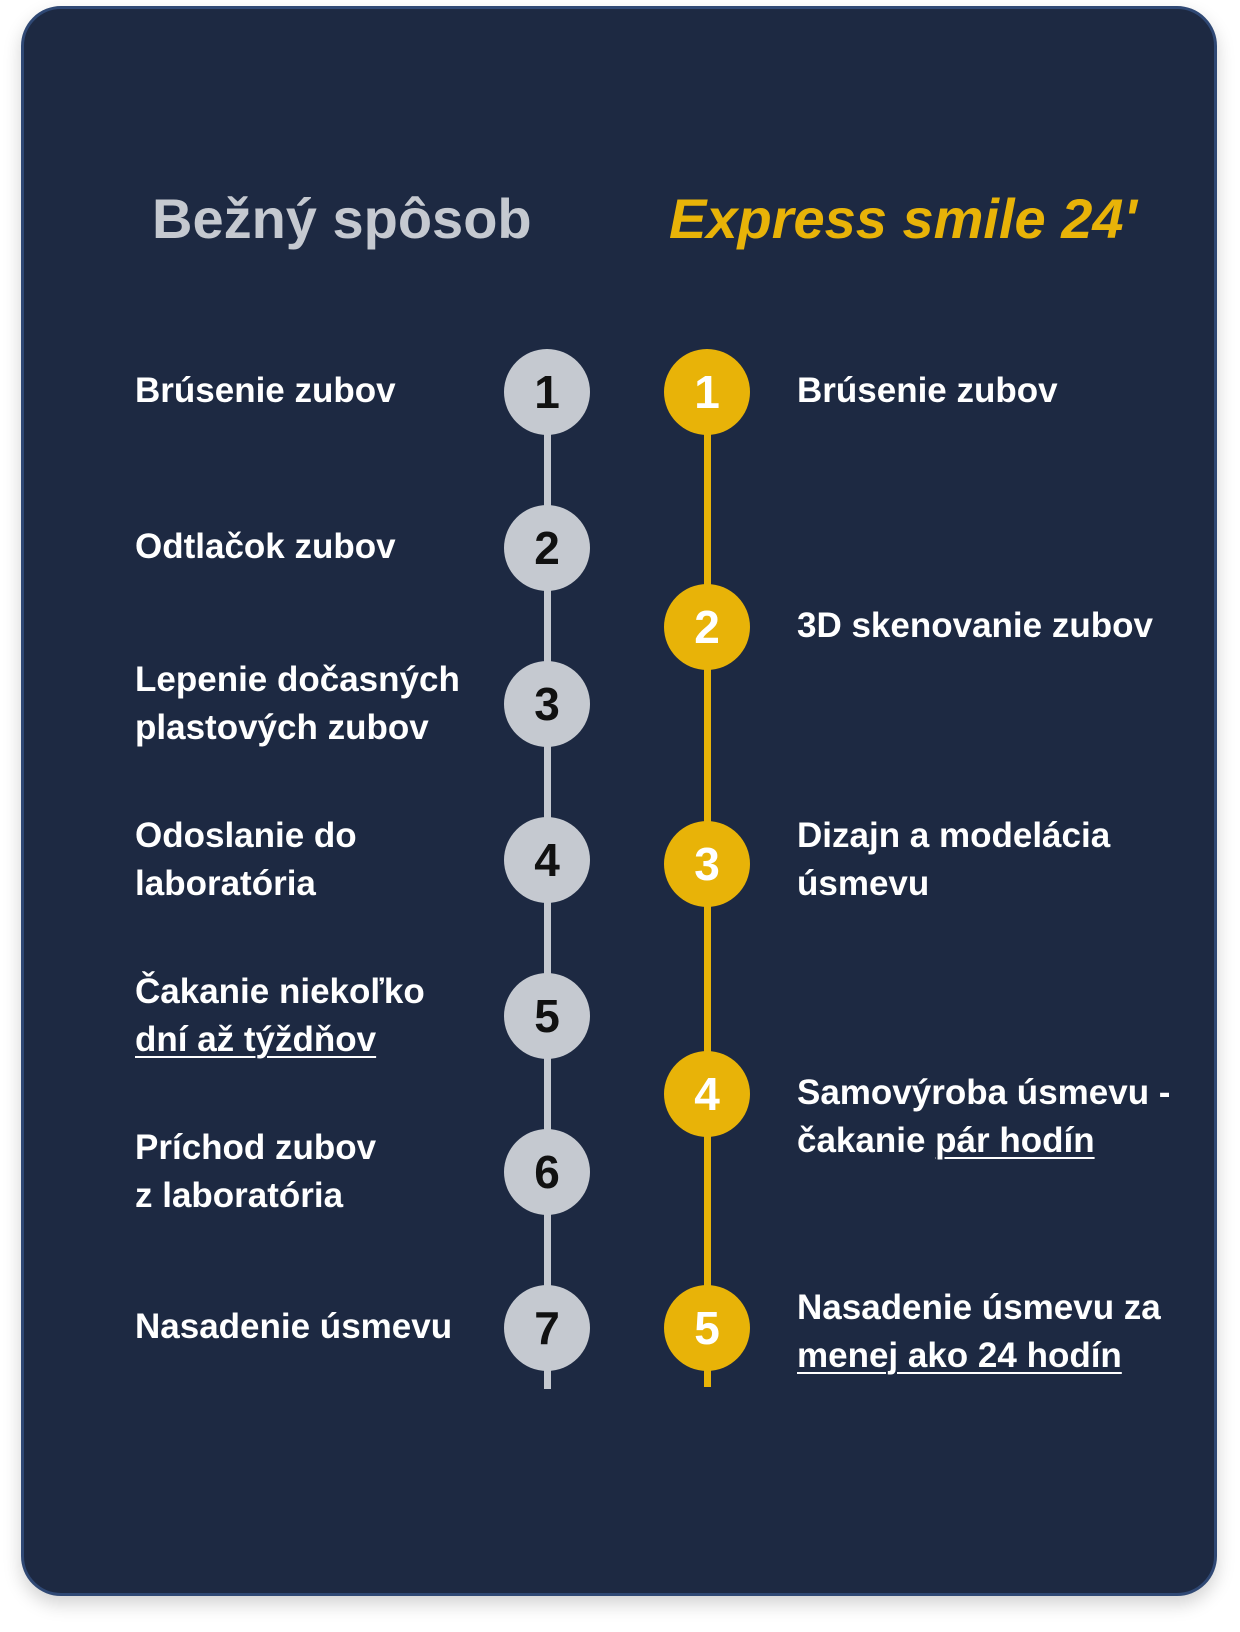 The image size is (1240, 1632). I want to click on express-step-5-line1: Nasadenie úsmevu za, so click(979, 1307).